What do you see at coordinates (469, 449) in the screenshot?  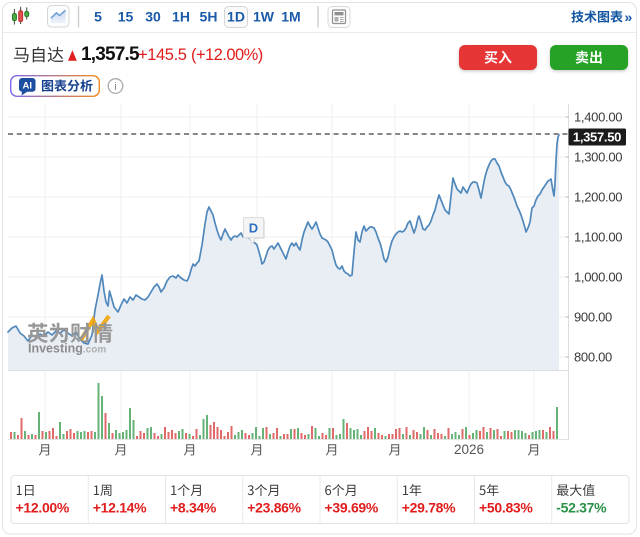 I see `svg-text: 2026` at bounding box center [469, 449].